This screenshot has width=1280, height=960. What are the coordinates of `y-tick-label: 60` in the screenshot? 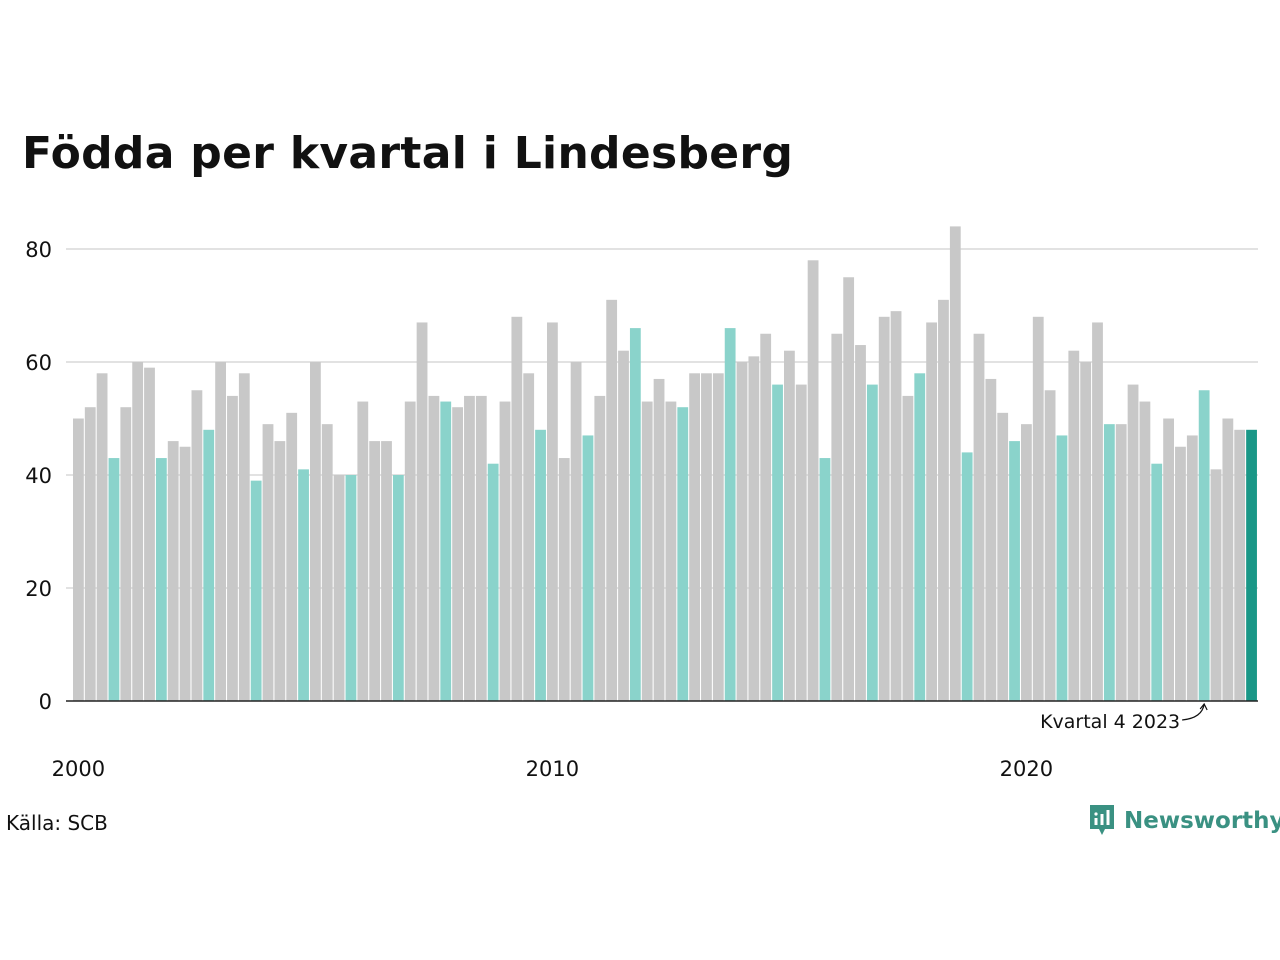 It's located at (38, 363).